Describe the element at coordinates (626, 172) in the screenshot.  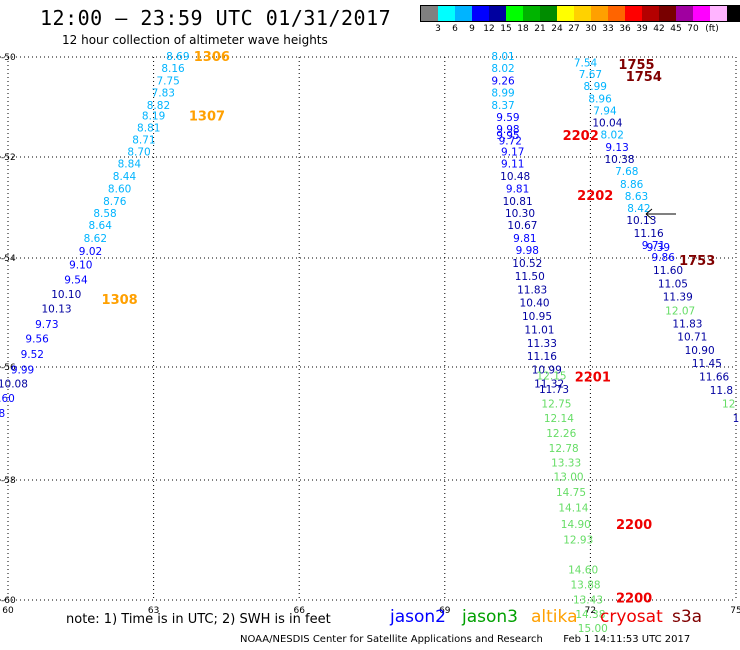
I see `wave-height-label: 7.68` at that location.